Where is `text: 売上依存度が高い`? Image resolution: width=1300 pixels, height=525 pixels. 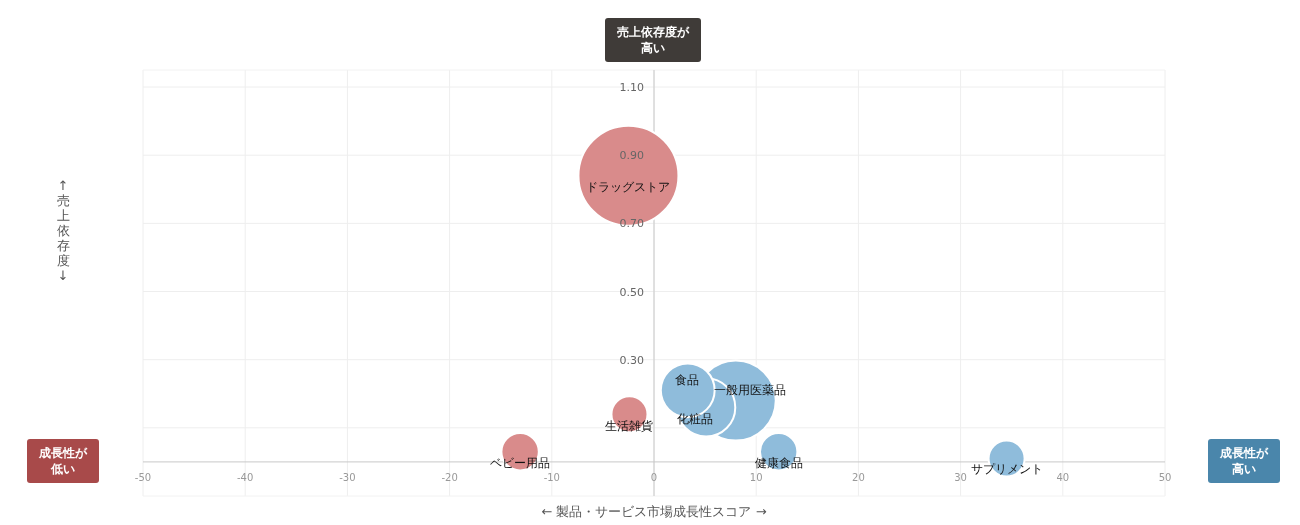
text: 売上依存度が高い is located at coordinates (653, 40).